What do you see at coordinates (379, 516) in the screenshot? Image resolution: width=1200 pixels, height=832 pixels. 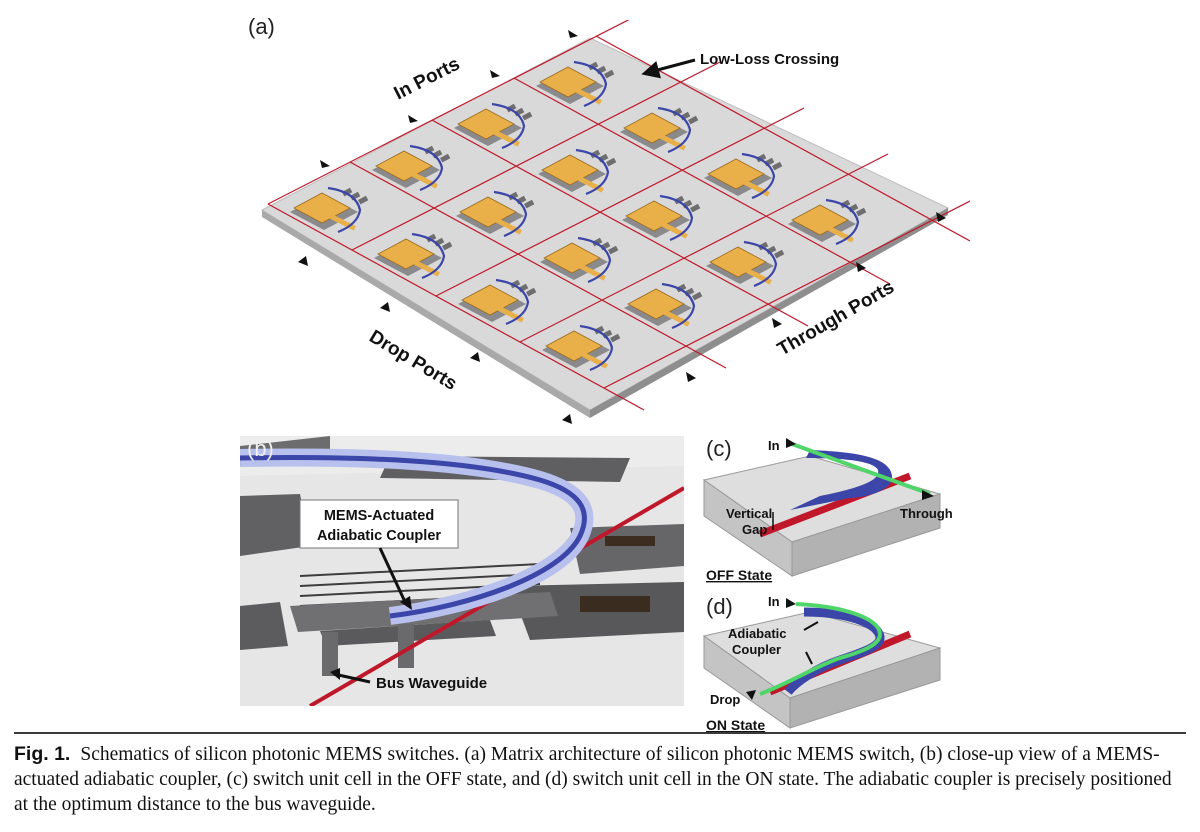 I see `mems-coupler-label-line1: MEMS-Actuated` at bounding box center [379, 516].